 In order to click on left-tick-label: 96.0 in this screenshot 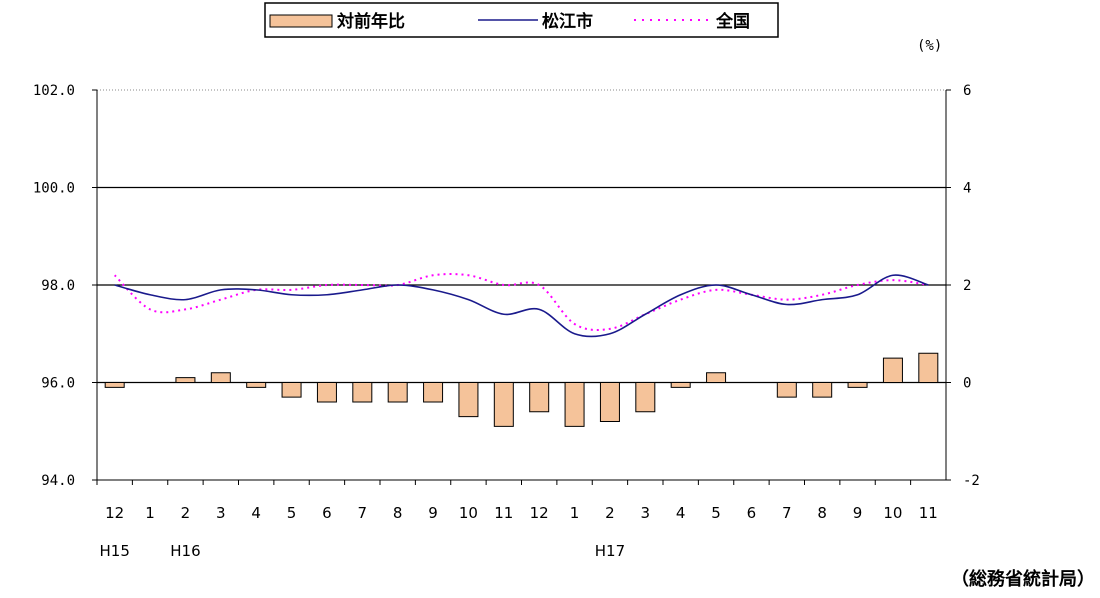, I will do `click(58, 384)`.